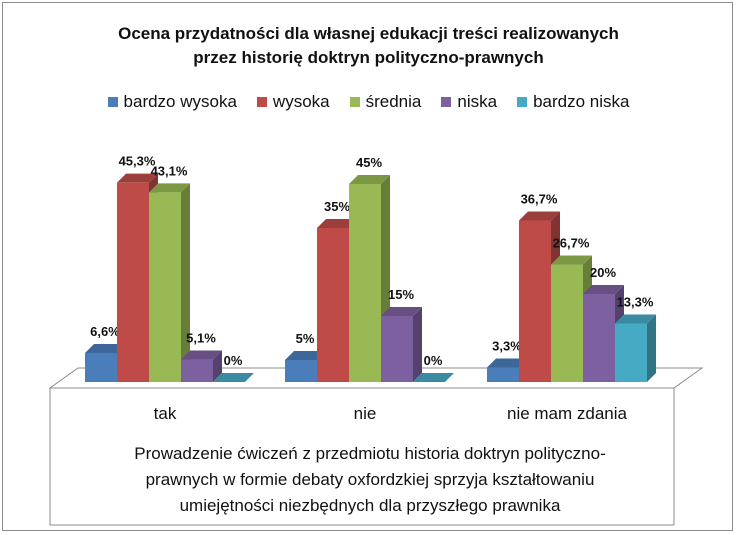 The image size is (737, 535). I want to click on data-label: 5,1%, so click(201, 338).